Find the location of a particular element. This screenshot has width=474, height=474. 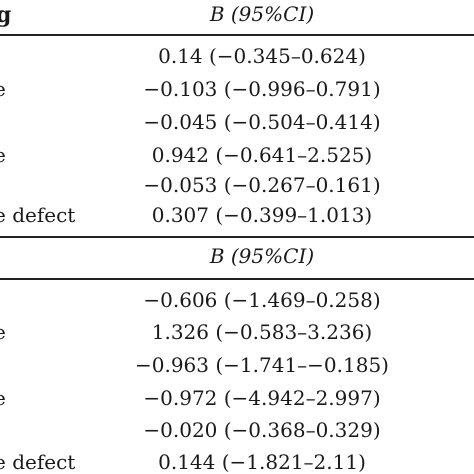

section-rule is located at coordinates (237, 237).